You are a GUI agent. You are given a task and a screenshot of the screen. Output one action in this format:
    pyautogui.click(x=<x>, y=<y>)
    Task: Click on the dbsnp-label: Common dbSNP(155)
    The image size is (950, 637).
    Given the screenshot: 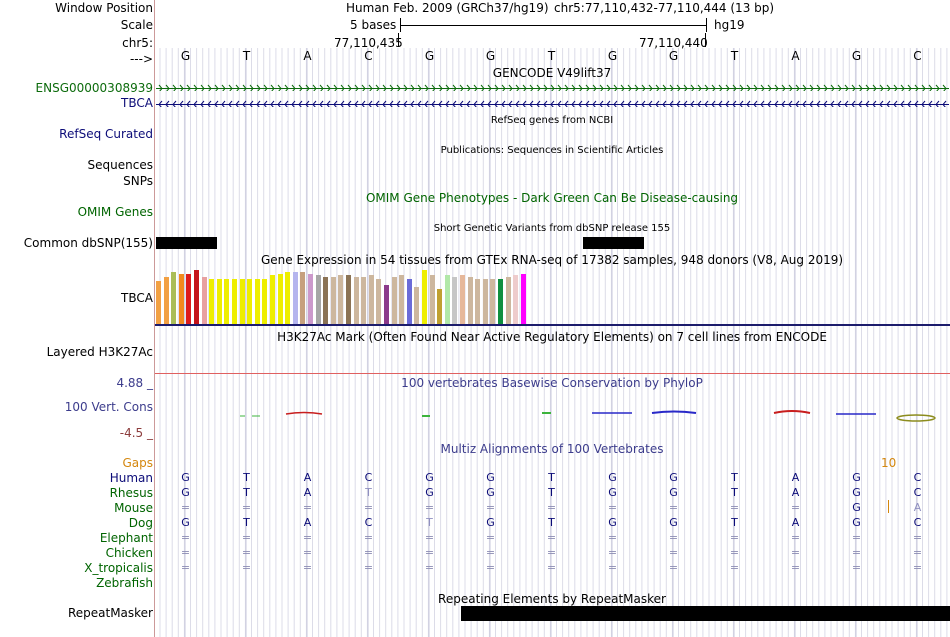 What is the action you would take?
    pyautogui.click(x=88, y=243)
    